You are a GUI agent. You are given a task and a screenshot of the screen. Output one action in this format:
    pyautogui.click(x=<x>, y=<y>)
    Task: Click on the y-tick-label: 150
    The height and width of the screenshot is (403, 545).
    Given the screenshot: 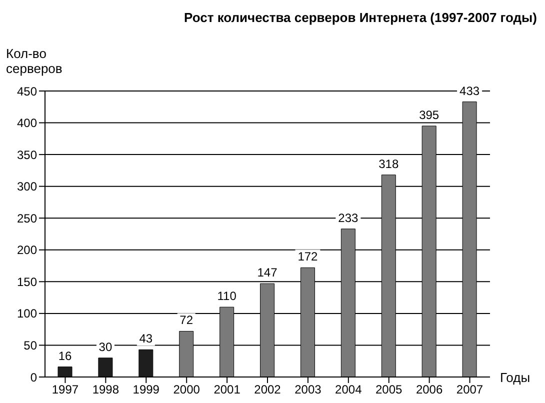 What is the action you would take?
    pyautogui.click(x=27, y=281)
    